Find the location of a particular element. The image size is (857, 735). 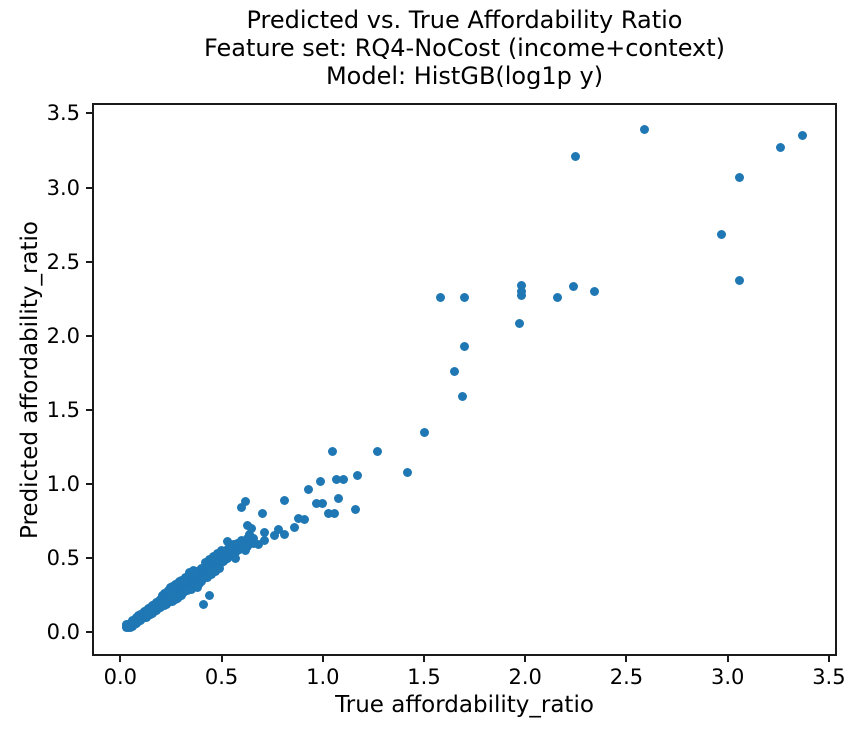

y-tick-label: 3.5 is located at coordinates (63, 113).